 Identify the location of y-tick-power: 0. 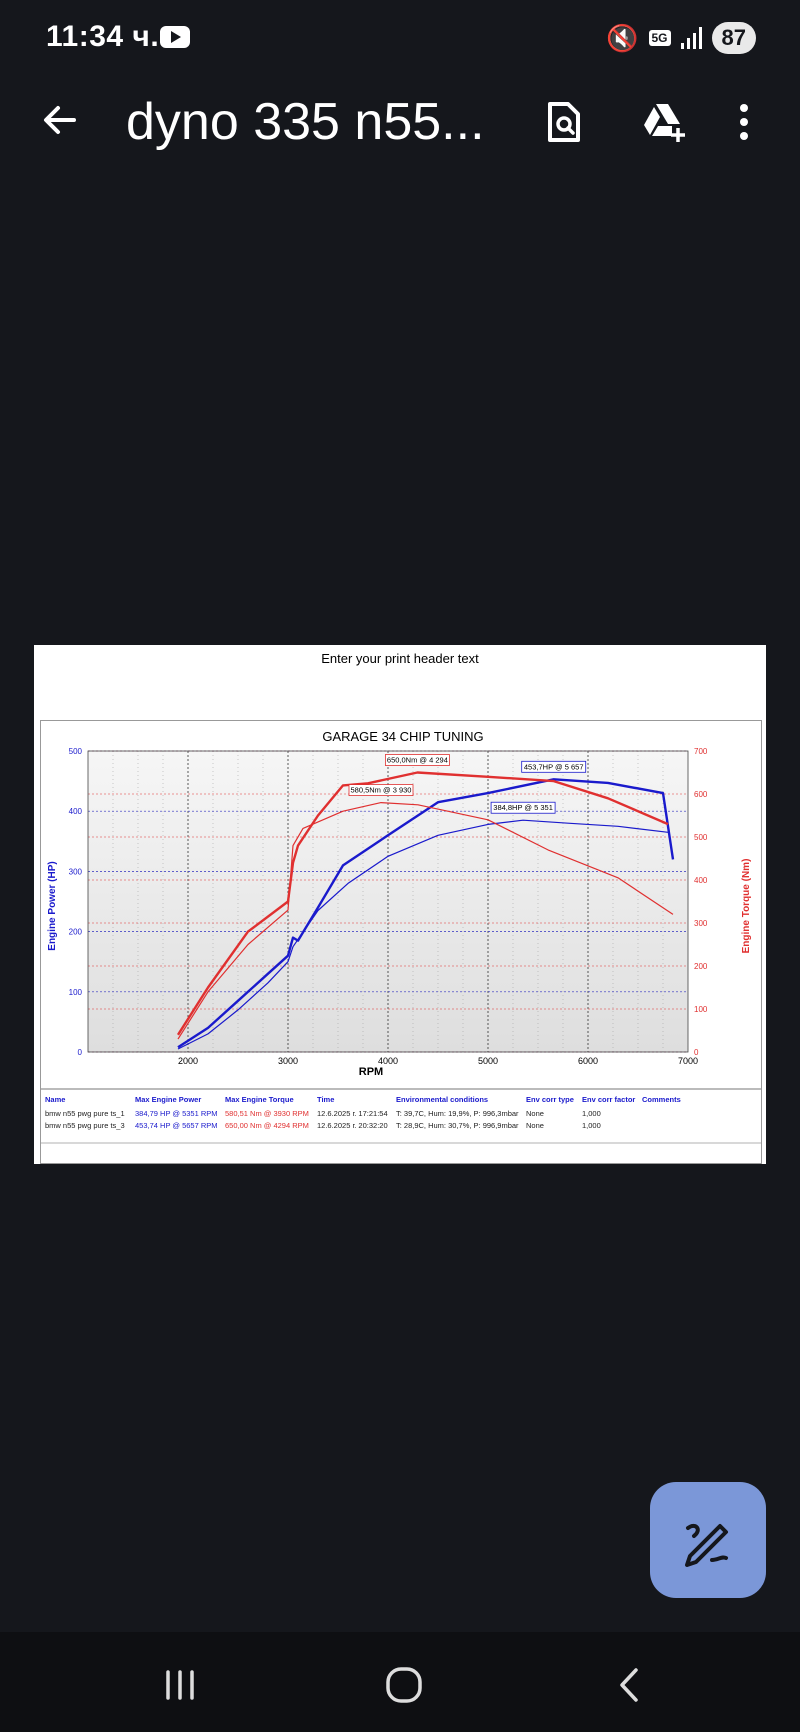
(80, 1052).